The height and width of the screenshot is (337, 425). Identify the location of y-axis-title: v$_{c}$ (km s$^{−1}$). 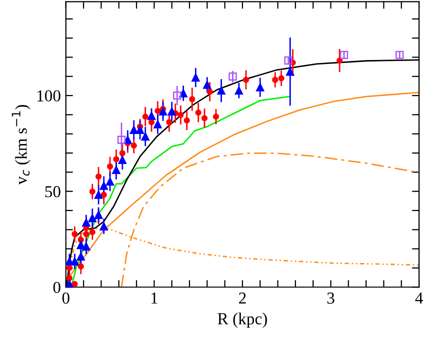
(21, 144).